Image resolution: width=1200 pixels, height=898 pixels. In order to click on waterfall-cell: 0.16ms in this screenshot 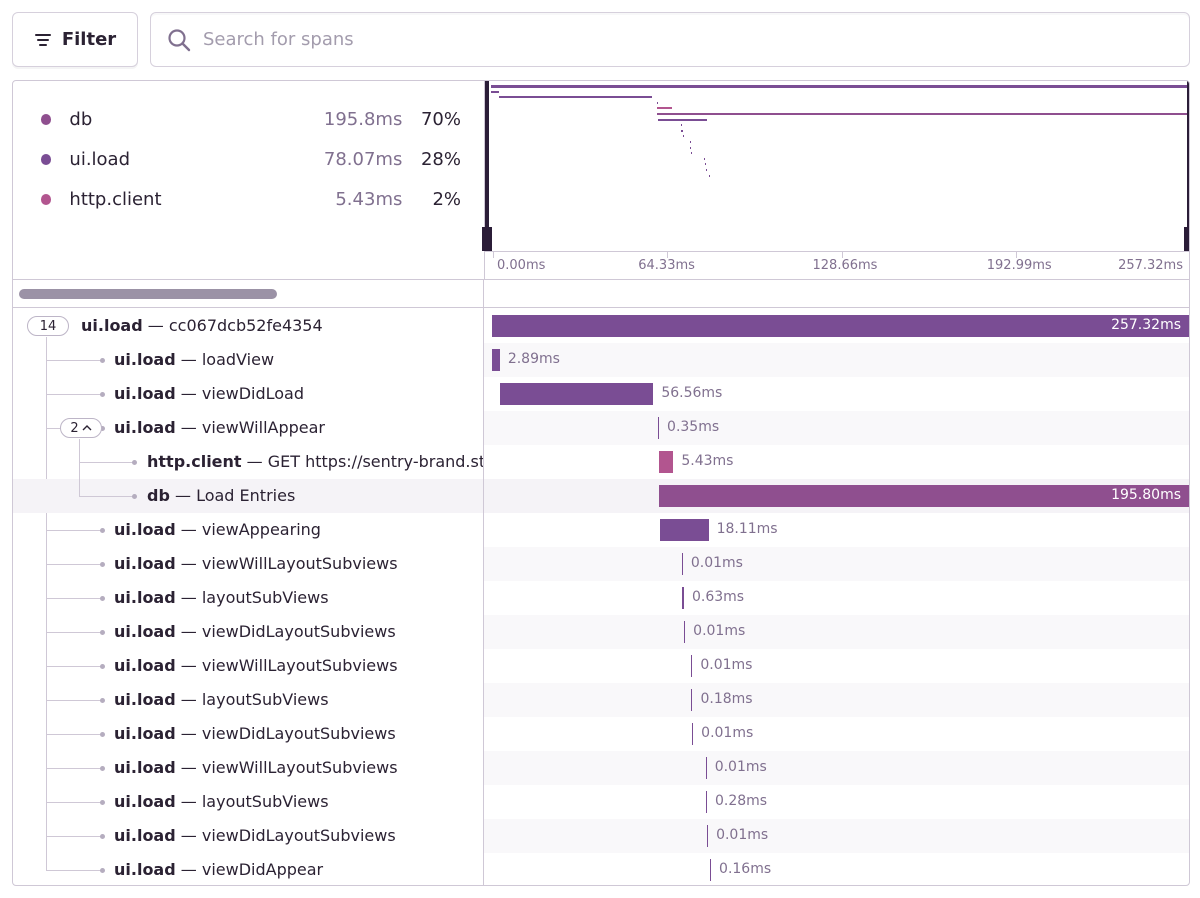, I will do `click(836, 869)`.